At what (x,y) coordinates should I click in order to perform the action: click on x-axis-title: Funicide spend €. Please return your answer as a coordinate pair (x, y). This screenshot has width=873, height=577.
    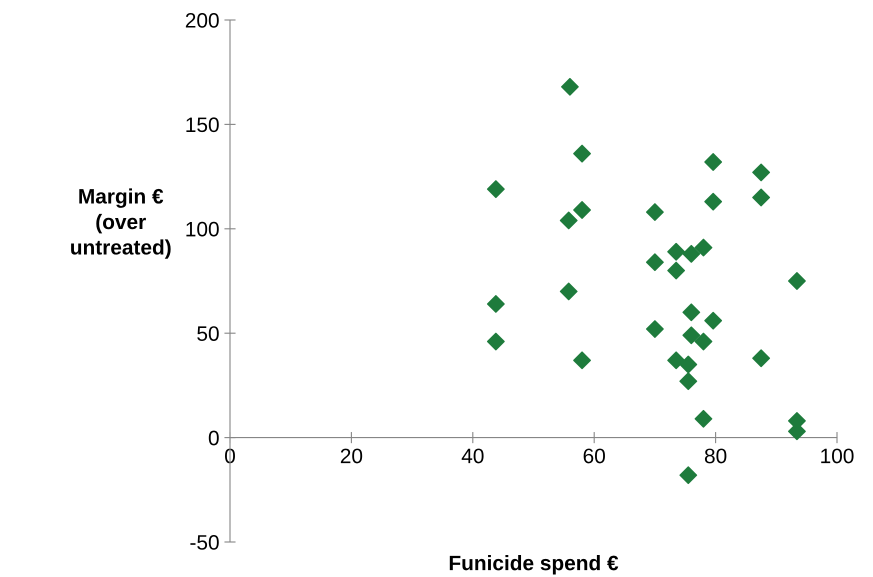
    Looking at the image, I should click on (534, 564).